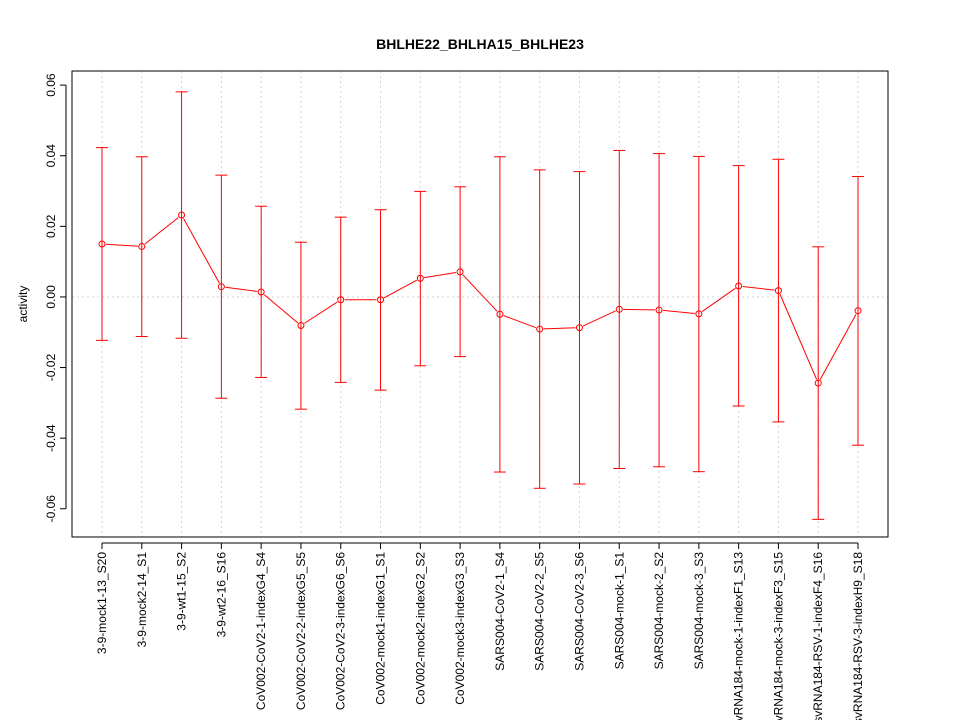 The width and height of the screenshot is (960, 720). Describe the element at coordinates (301, 631) in the screenshot. I see `x-tick-label: CoV002-CoV2-2-indexG5_S5` at that location.